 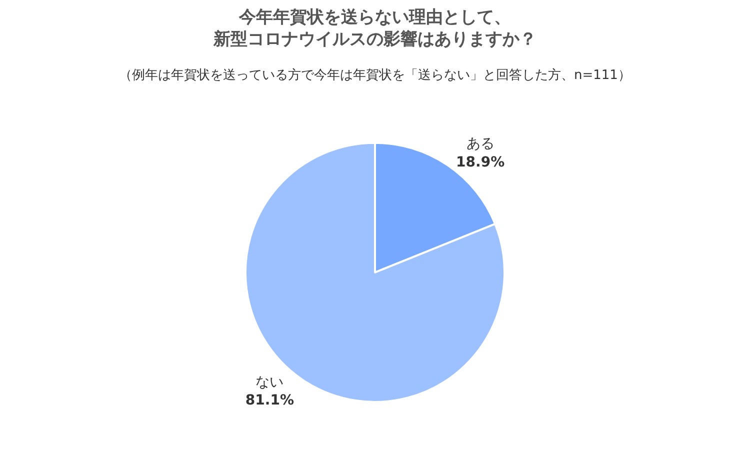 What do you see at coordinates (374, 29) in the screenshot?
I see `chart-title: 今年年賀状を送らない理由として、新型コロナウイルスの影響はありますか？` at bounding box center [374, 29].